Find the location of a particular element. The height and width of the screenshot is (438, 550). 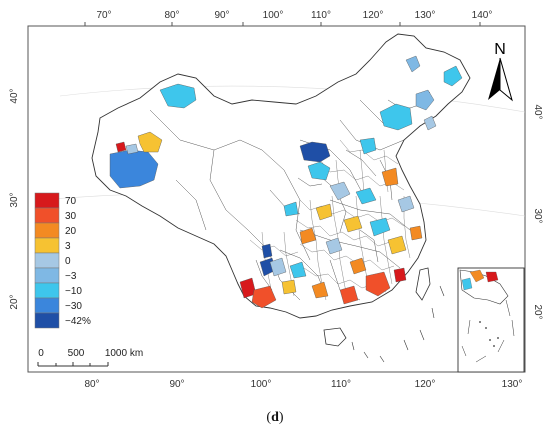

top-tick-label: 70° is located at coordinates (103, 15).